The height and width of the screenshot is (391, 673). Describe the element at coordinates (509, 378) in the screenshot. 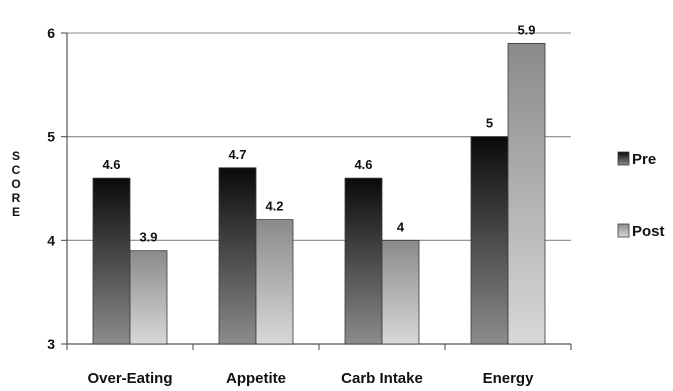

I see `category-label: Energy` at that location.